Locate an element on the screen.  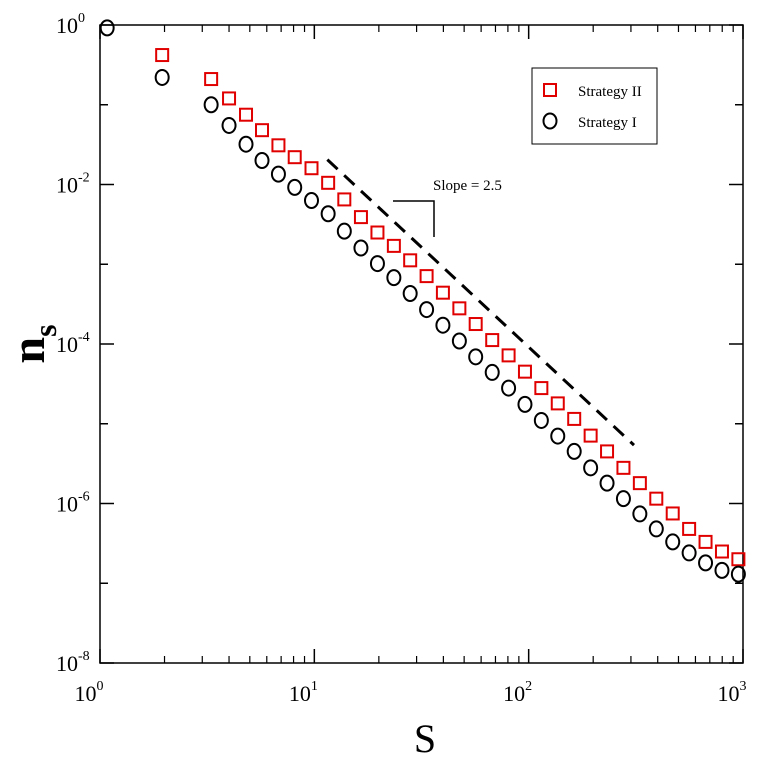
x-tick-label: 10⁰ is located at coordinates (89, 692).